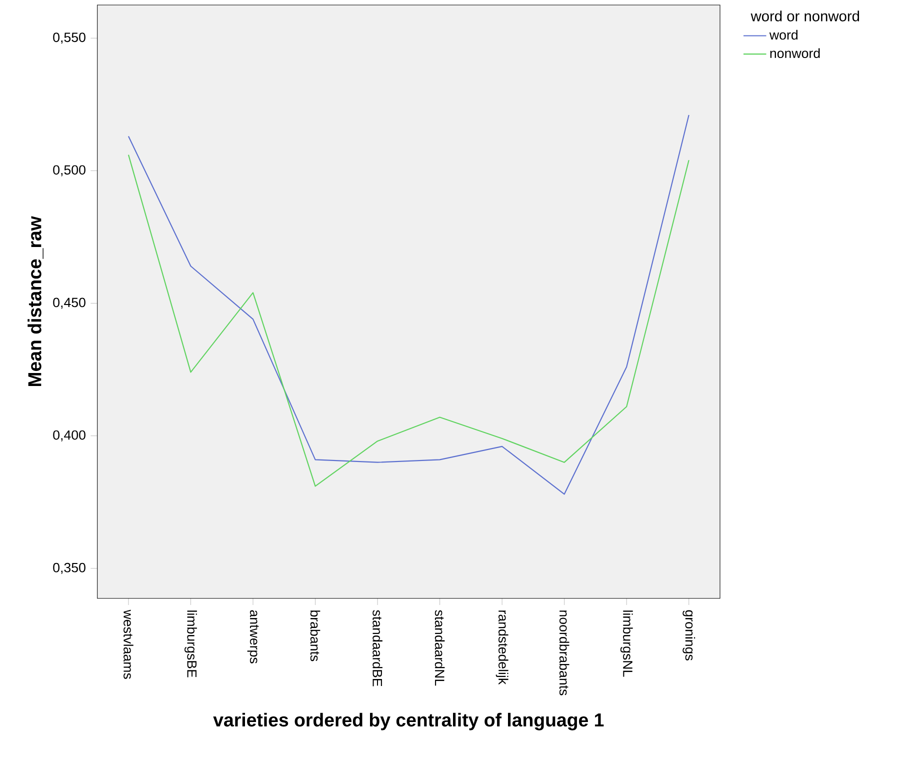  I want to click on y-tick-label: 0,500, so click(69, 170).